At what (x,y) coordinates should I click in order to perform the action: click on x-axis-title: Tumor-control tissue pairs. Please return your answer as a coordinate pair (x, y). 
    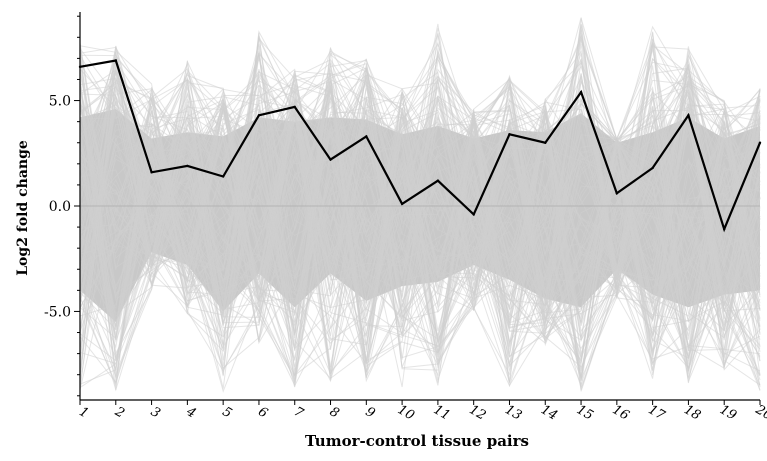
    Looking at the image, I should click on (417, 441).